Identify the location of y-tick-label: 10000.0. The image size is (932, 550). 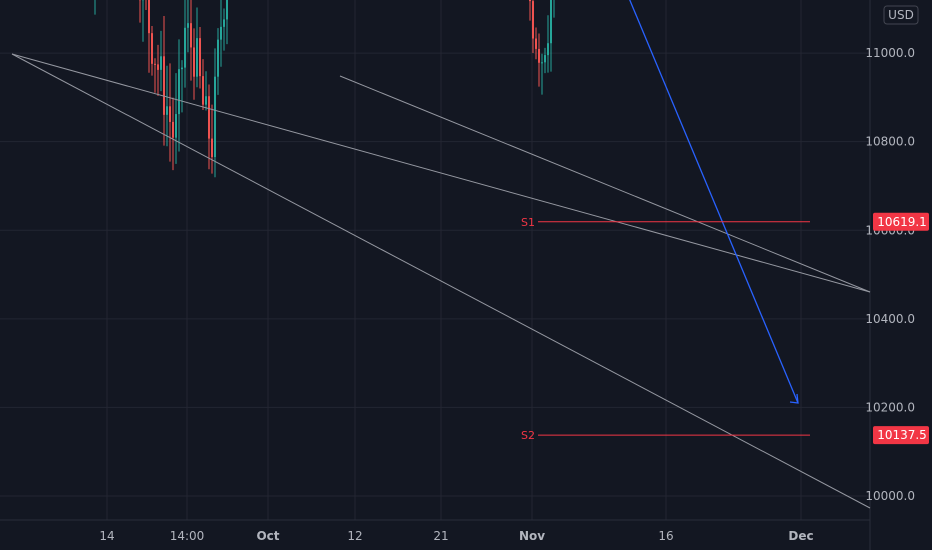
(890, 496).